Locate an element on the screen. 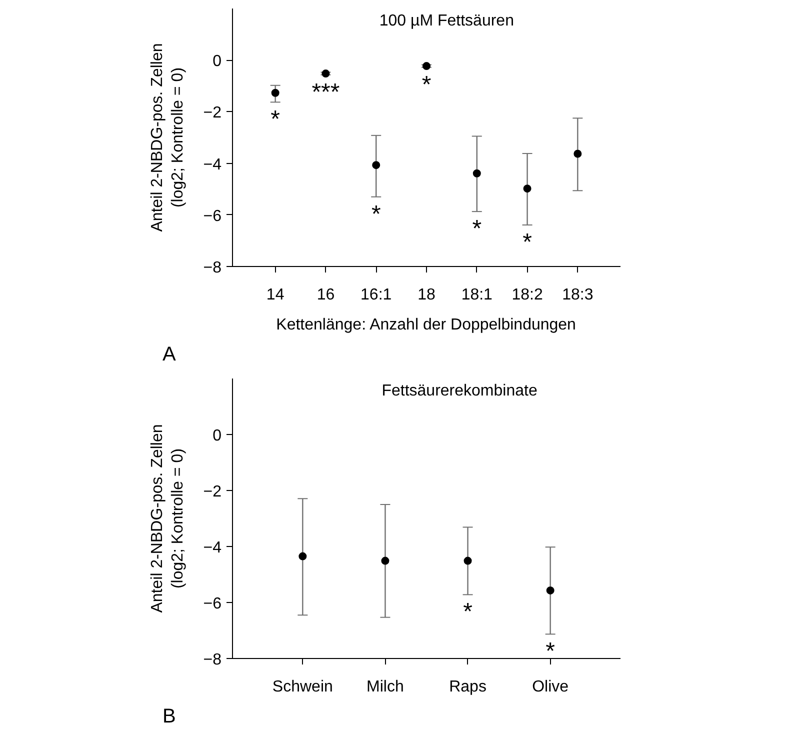 Image resolution: width=790 pixels, height=736 pixels. x-tick-label: Schwein is located at coordinates (302, 687).